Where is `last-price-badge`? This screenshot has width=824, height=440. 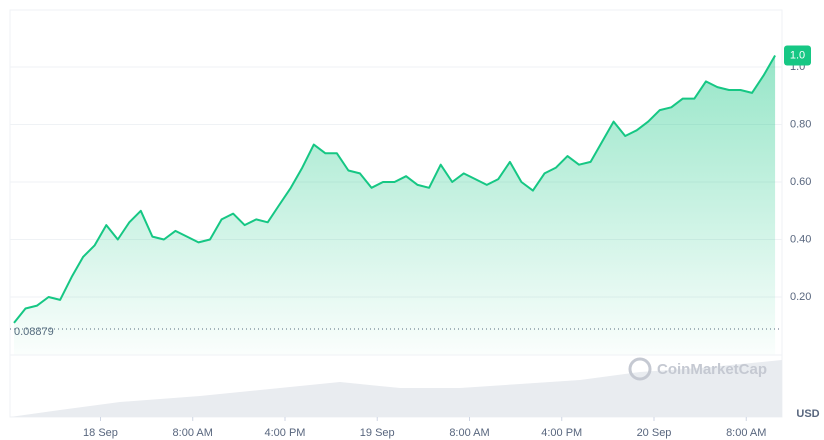
last-price-badge is located at coordinates (797, 55).